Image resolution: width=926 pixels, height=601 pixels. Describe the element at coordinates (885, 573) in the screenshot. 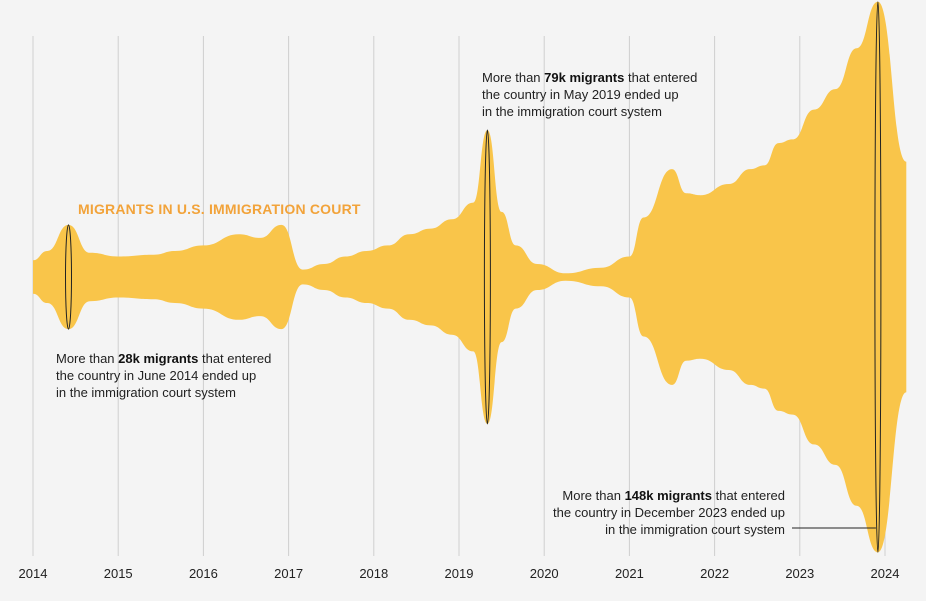

I see `tick-label-2024: 2024` at that location.